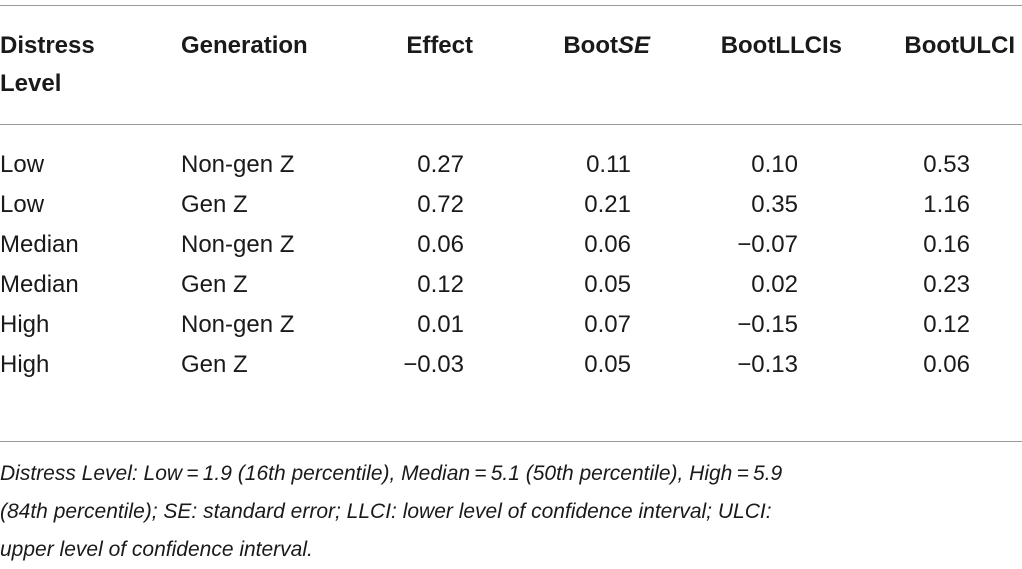 Image resolution: width=1022 pixels, height=569 pixels. What do you see at coordinates (633, 45) in the screenshot?
I see `header-bootse-italic: SE` at bounding box center [633, 45].